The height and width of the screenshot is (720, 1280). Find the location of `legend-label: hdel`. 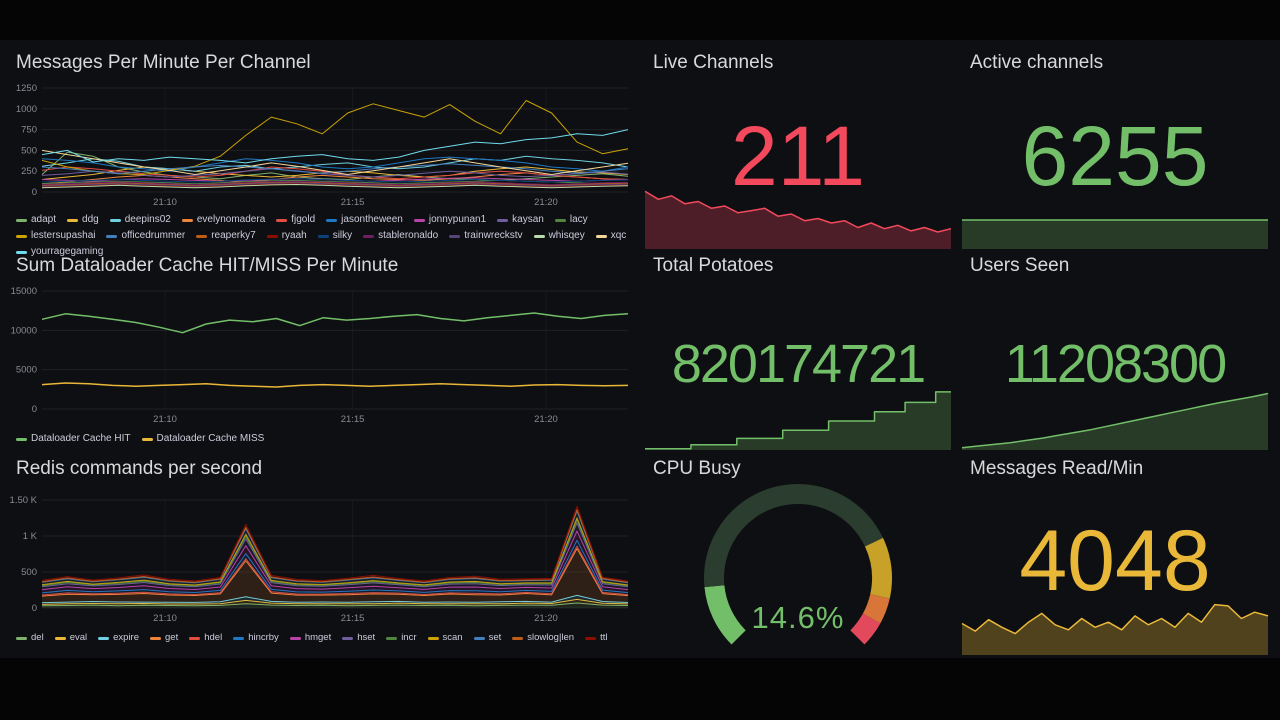

legend-label: hdel is located at coordinates (213, 637).